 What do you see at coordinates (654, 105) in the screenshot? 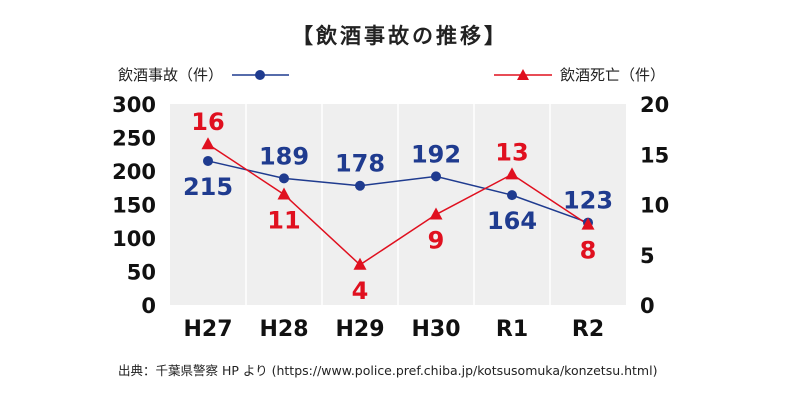
I see `right-tick-label: 20` at bounding box center [654, 105].